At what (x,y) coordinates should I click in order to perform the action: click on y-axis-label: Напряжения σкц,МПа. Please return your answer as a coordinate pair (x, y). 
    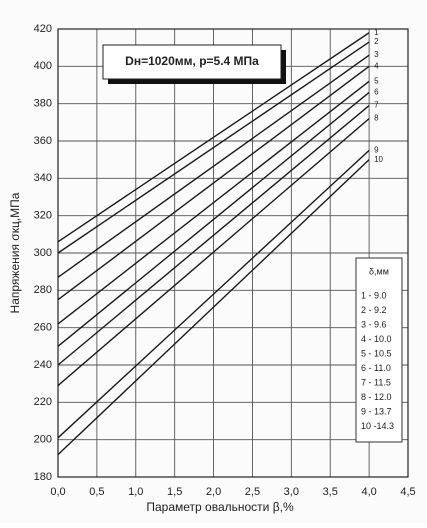
    Looking at the image, I should click on (15, 252).